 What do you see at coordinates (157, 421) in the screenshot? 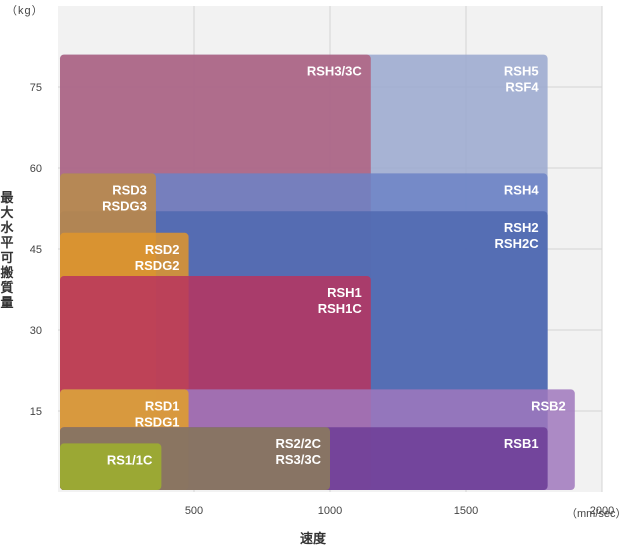
I see `region-label: RSDG1` at bounding box center [157, 421].